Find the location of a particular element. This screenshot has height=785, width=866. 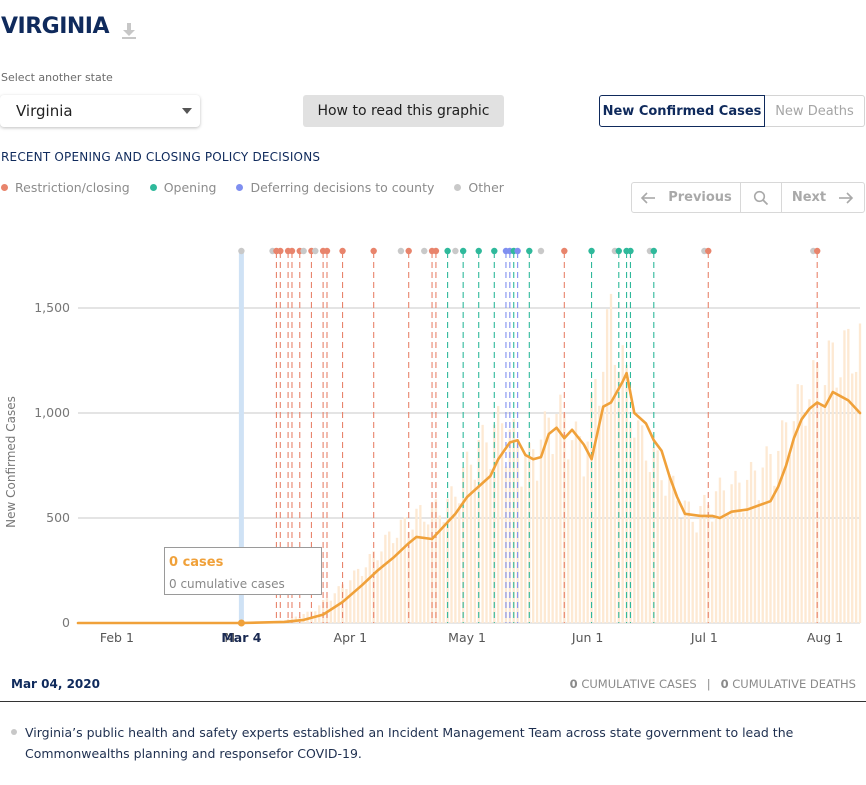

cumulative-summary: 0 CUMULATIVE CASES | 0 CUMULATIVE DEATHS is located at coordinates (713, 684).